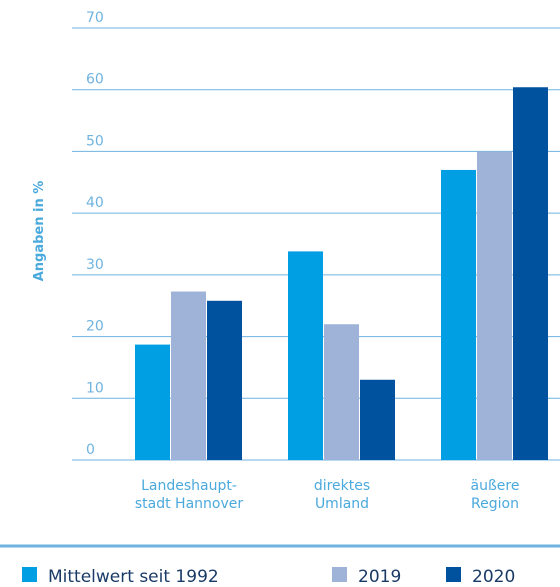 The height and width of the screenshot is (587, 560). What do you see at coordinates (95, 327) in the screenshot?
I see `y-tick-label: 20` at bounding box center [95, 327].